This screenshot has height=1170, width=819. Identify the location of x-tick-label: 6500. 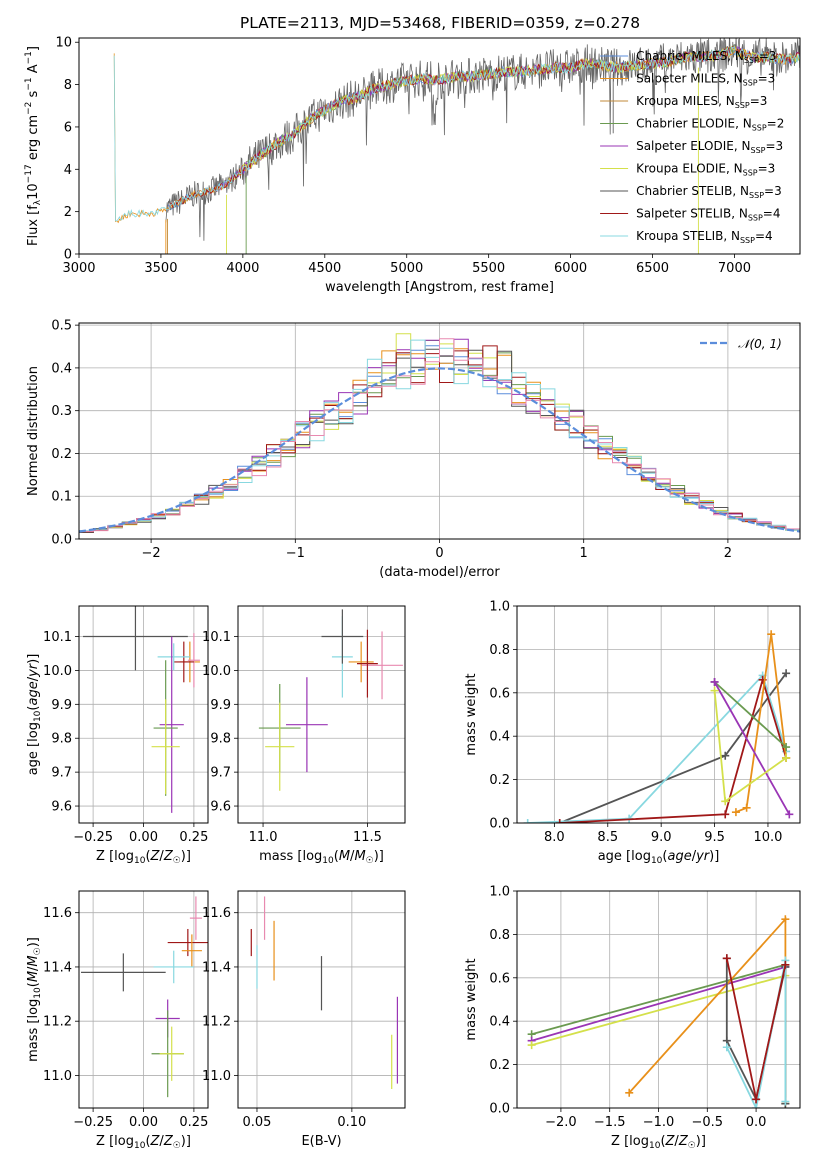
(652, 268).